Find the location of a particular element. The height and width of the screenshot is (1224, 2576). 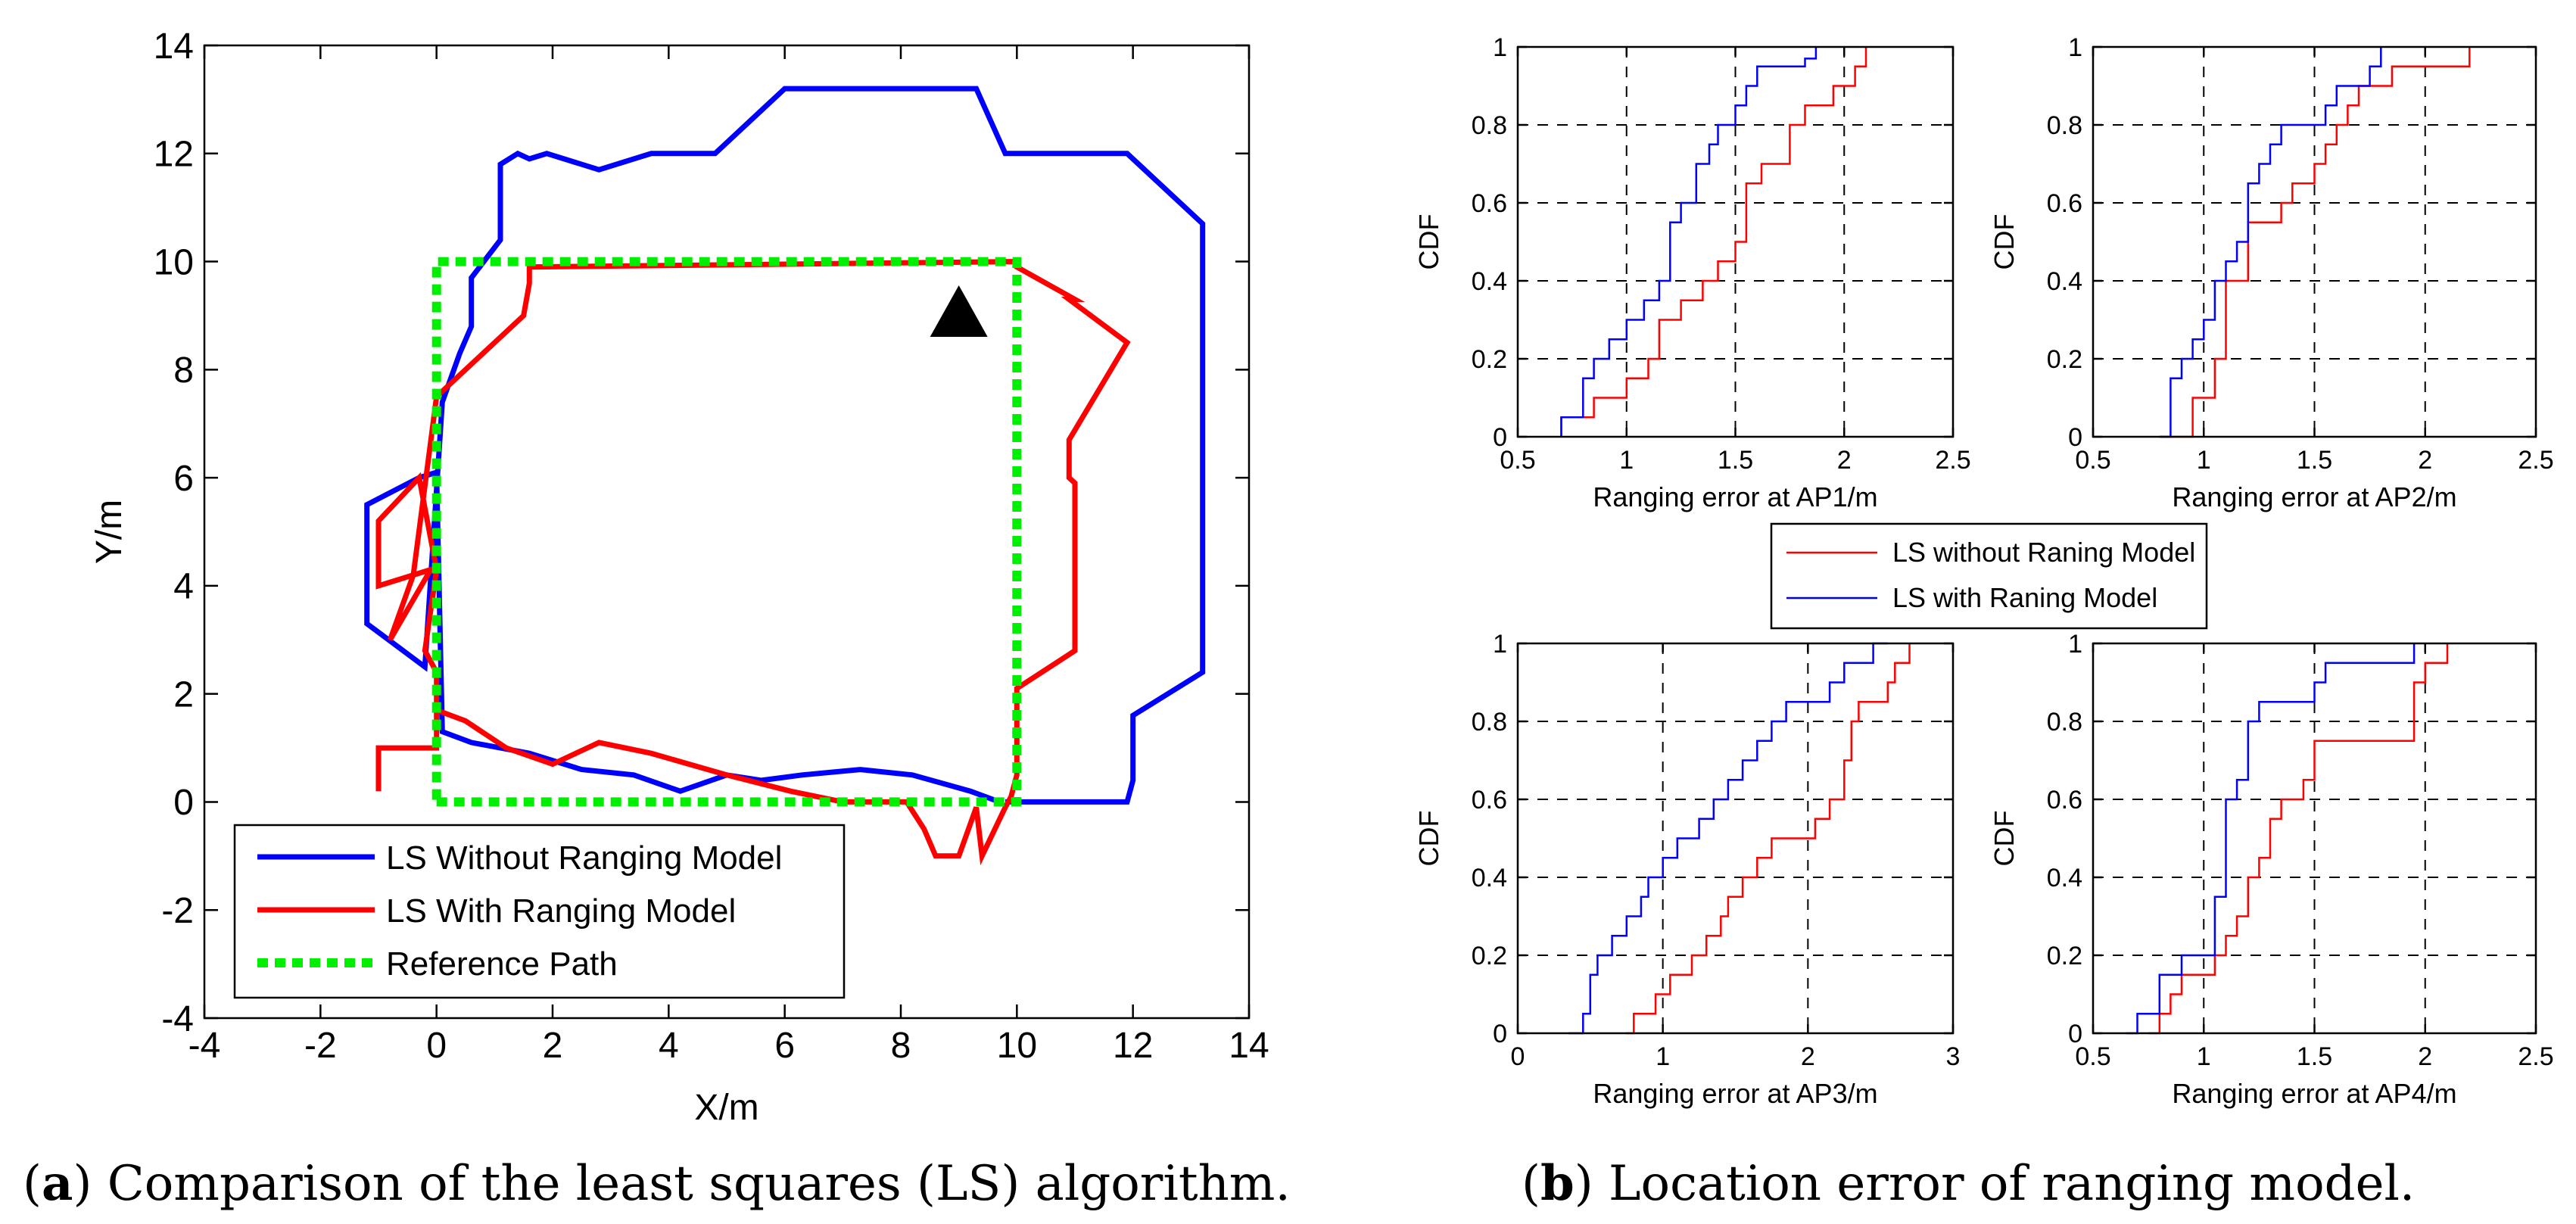

x-tick-label: 10 is located at coordinates (1017, 1046).